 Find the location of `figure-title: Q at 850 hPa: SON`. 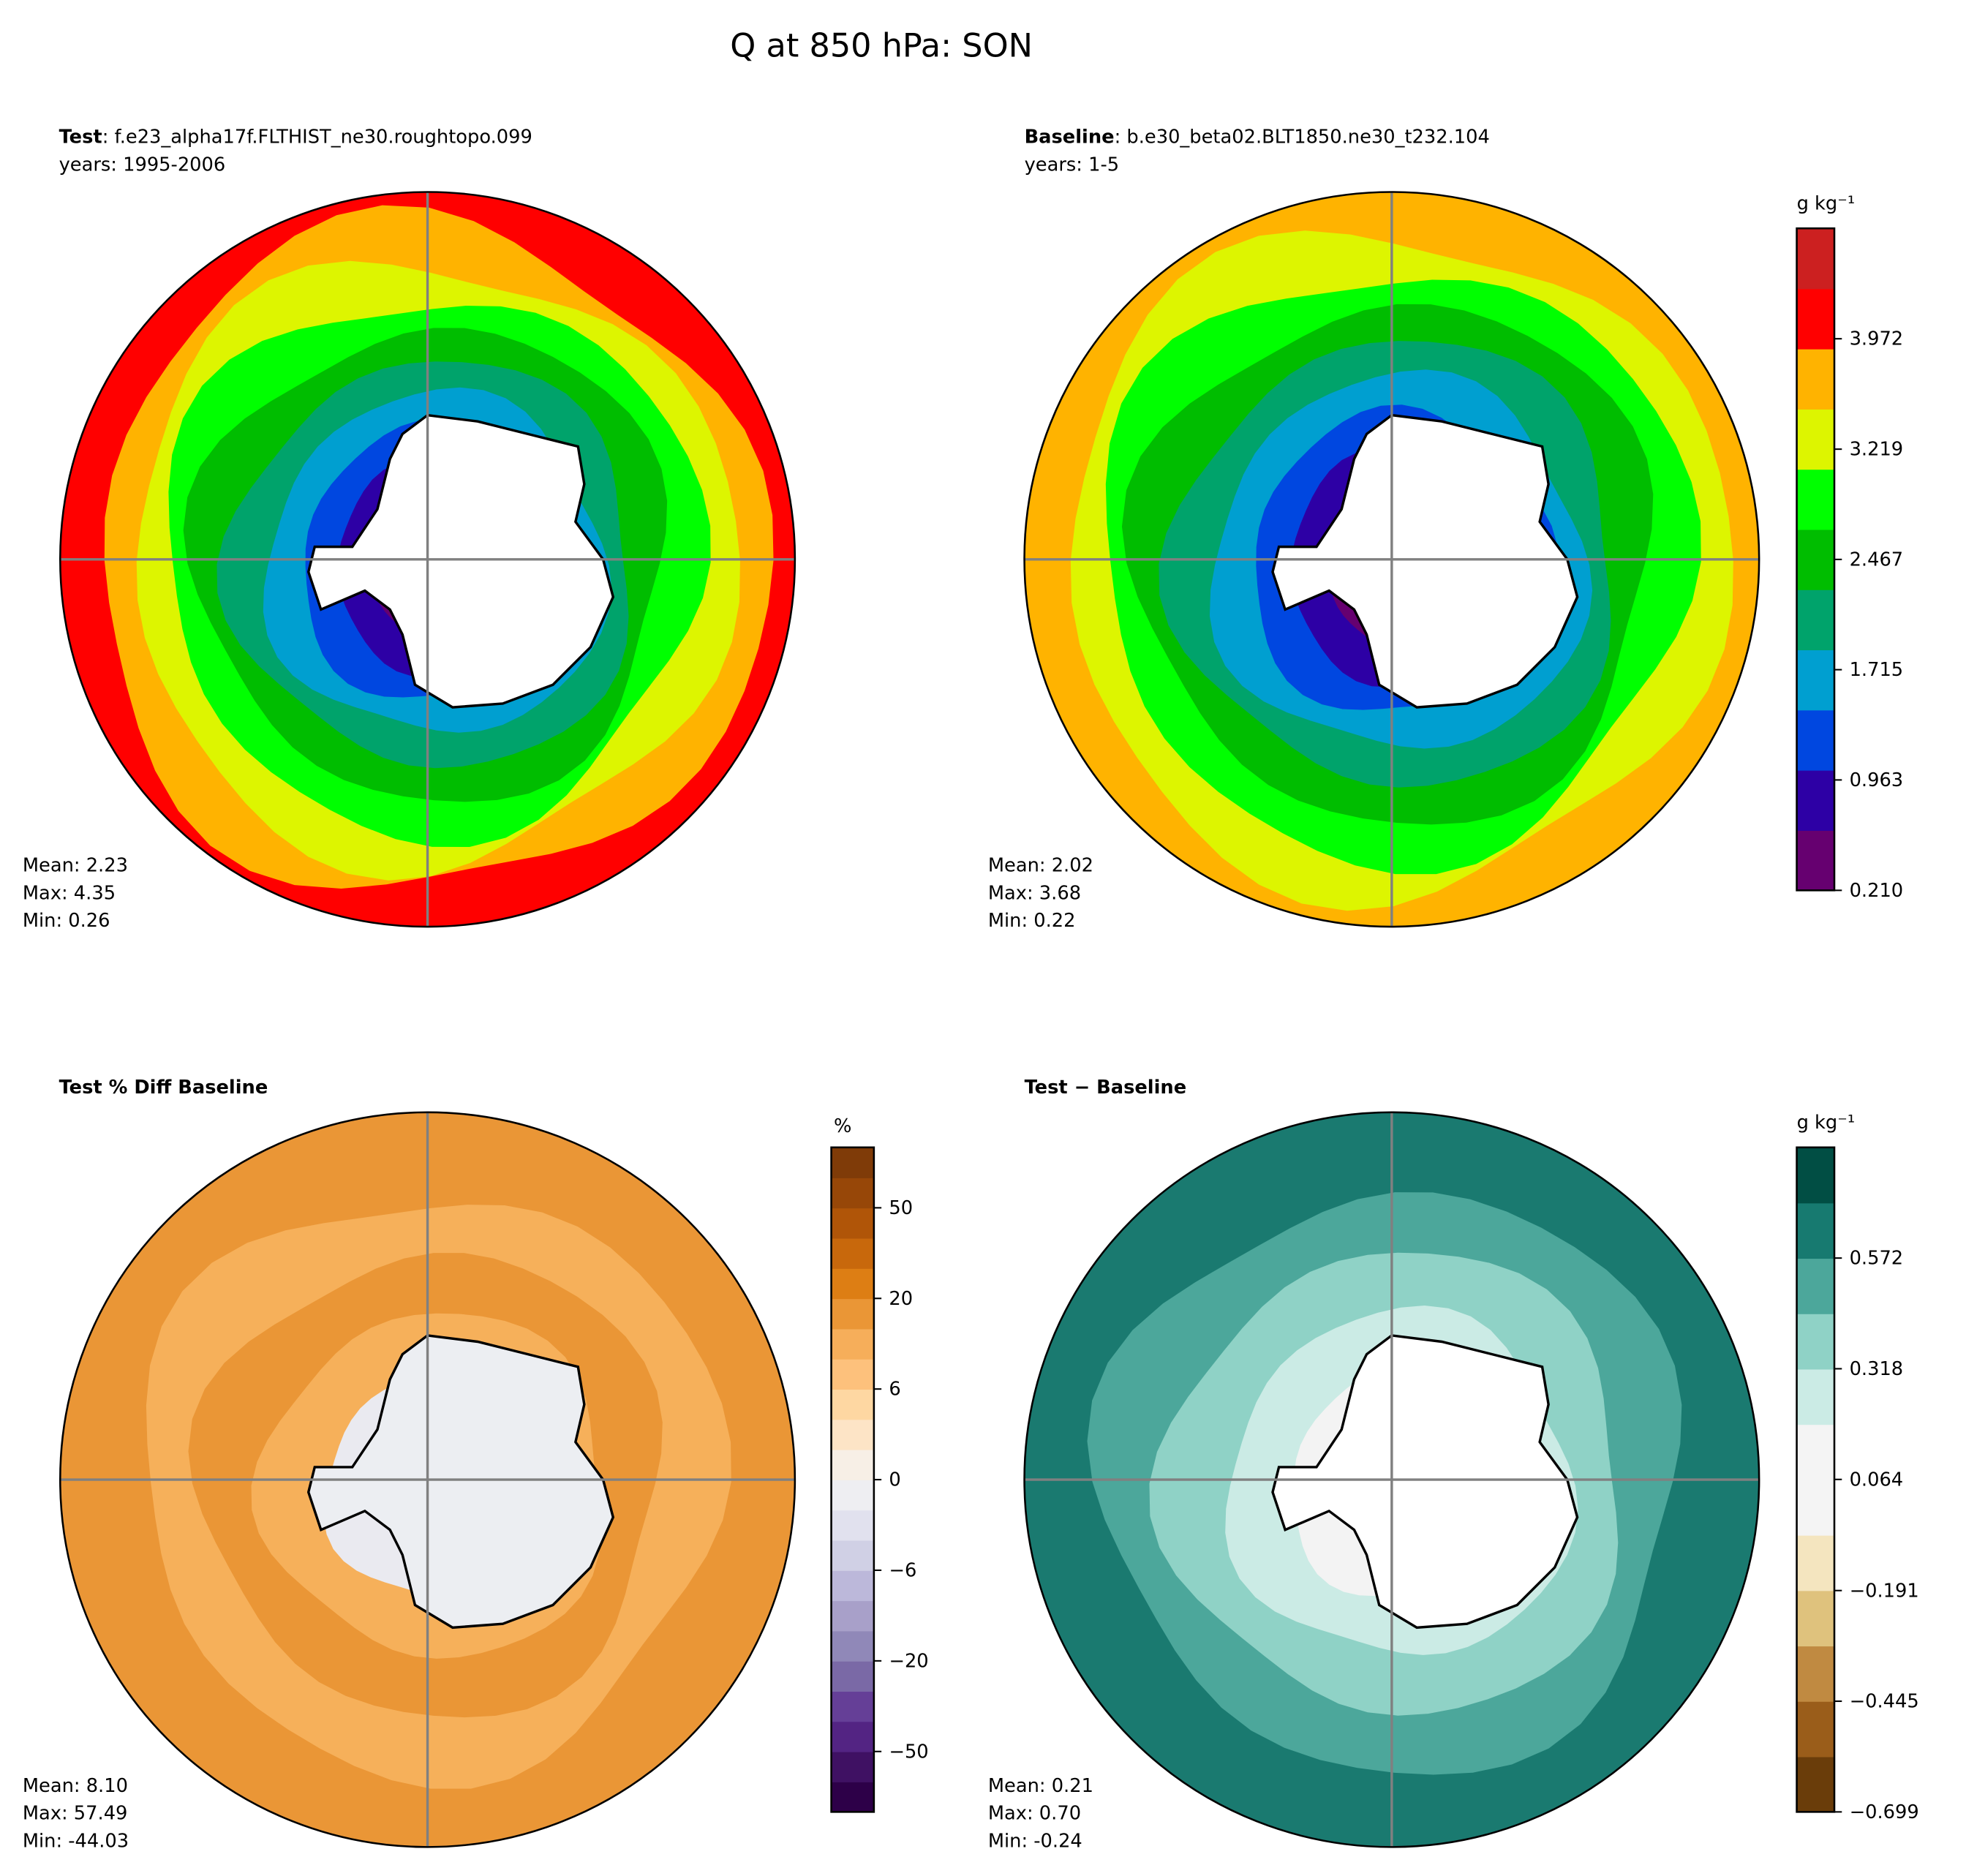

figure-title: Q at 850 hPa: SON is located at coordinates (882, 45).